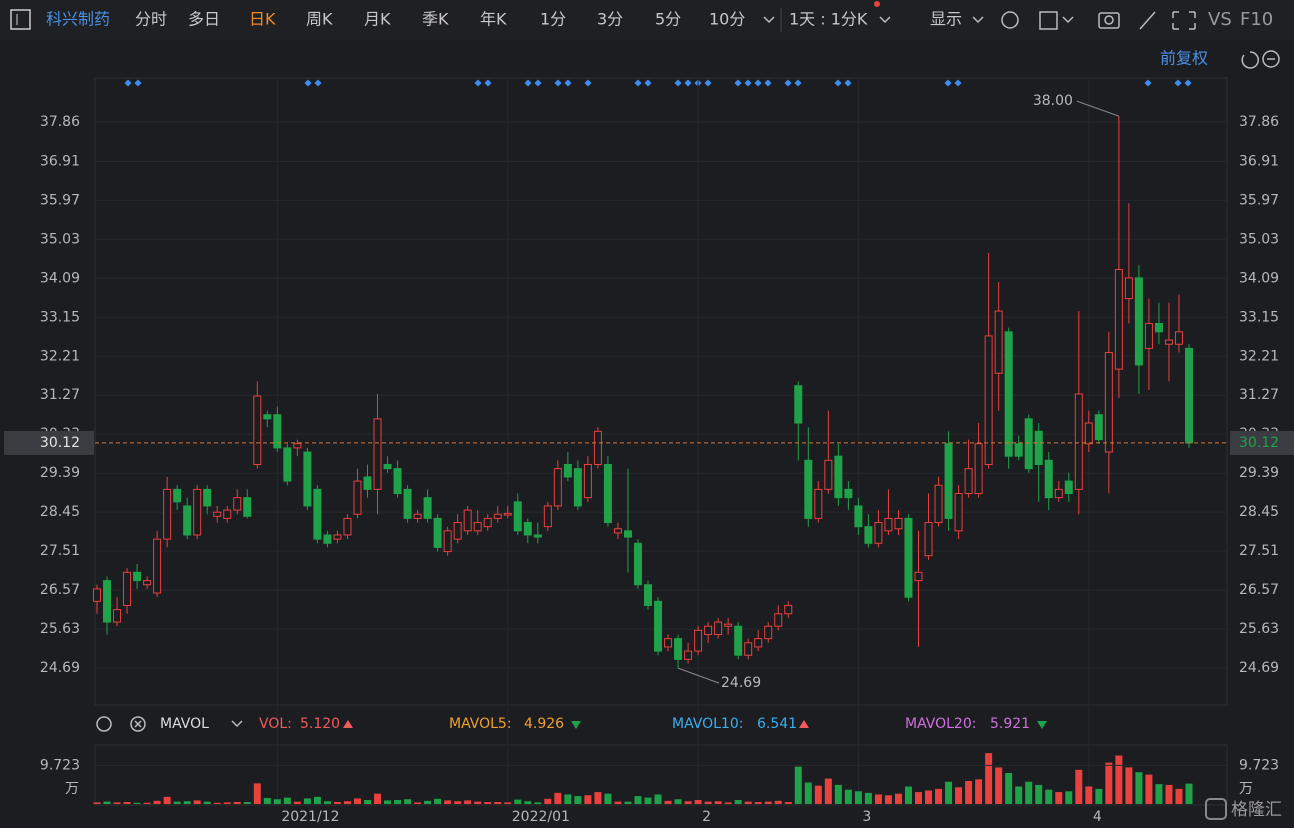 Image resolution: width=1294 pixels, height=828 pixels. I want to click on y-tick-label: 33.15, so click(1259, 317).